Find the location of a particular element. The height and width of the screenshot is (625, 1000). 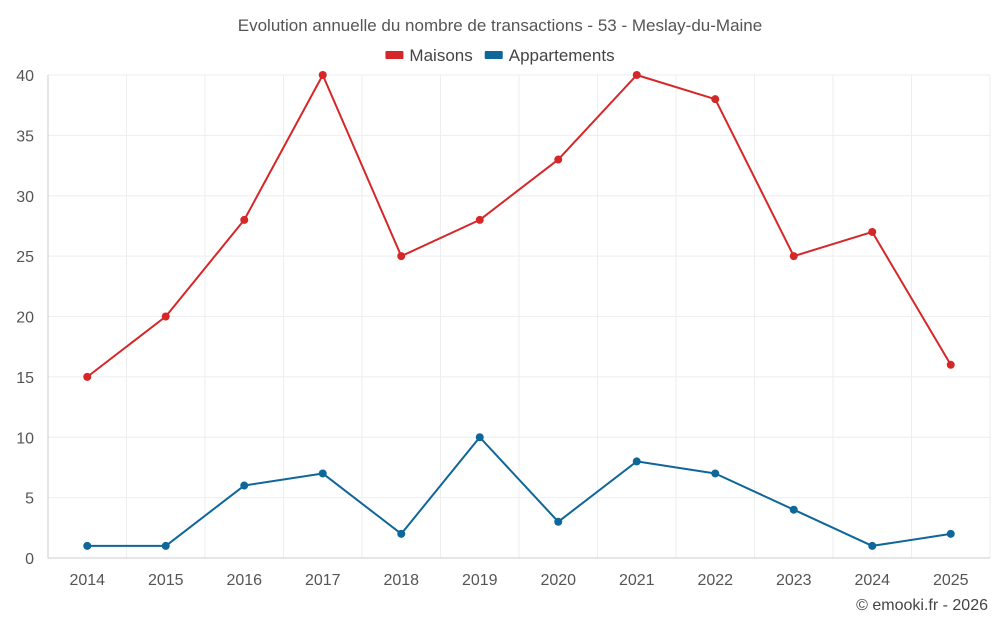

x-tick-label: 2021 is located at coordinates (637, 580).